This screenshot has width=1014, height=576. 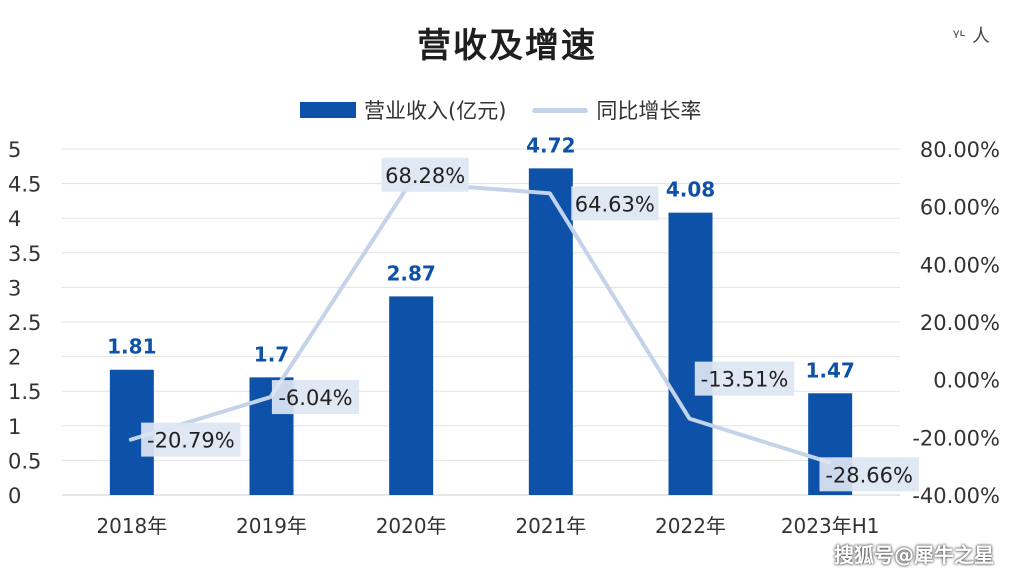 What do you see at coordinates (971, 36) in the screenshot?
I see `decoration-birds: ᵞᶫ 人` at bounding box center [971, 36].